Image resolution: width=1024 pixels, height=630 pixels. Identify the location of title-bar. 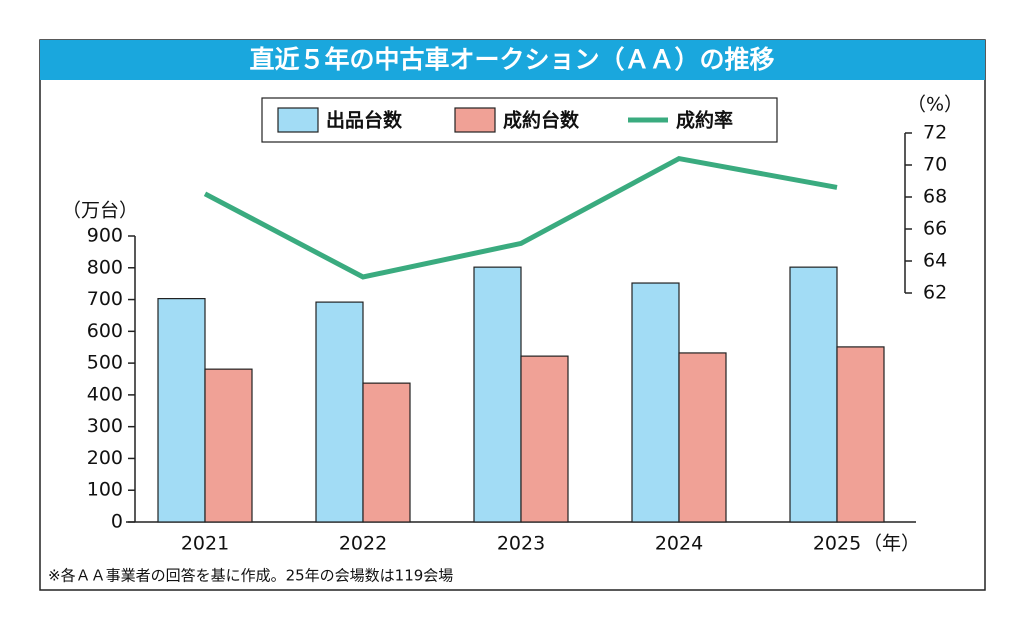
(512, 60).